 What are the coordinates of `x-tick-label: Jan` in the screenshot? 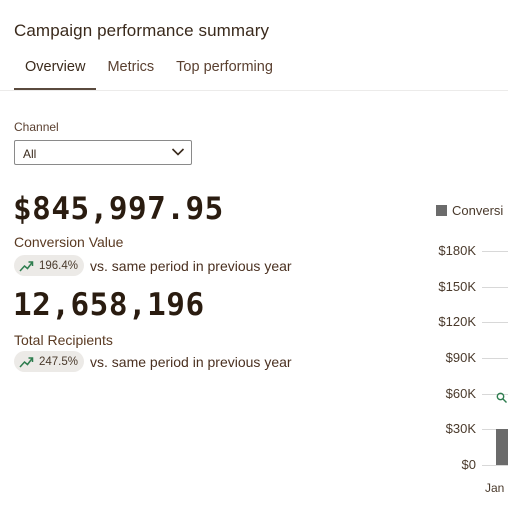 It's located at (495, 488).